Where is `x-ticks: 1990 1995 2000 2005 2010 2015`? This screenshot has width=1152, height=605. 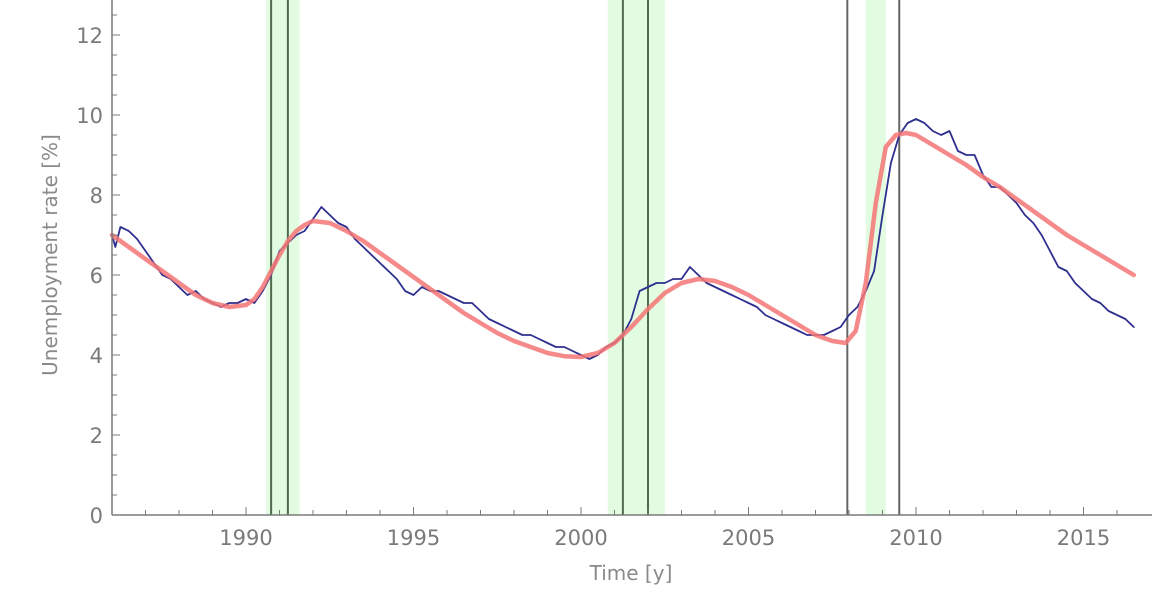
x-ticks: 1990 1995 2000 2005 2010 2015 is located at coordinates (631, 528).